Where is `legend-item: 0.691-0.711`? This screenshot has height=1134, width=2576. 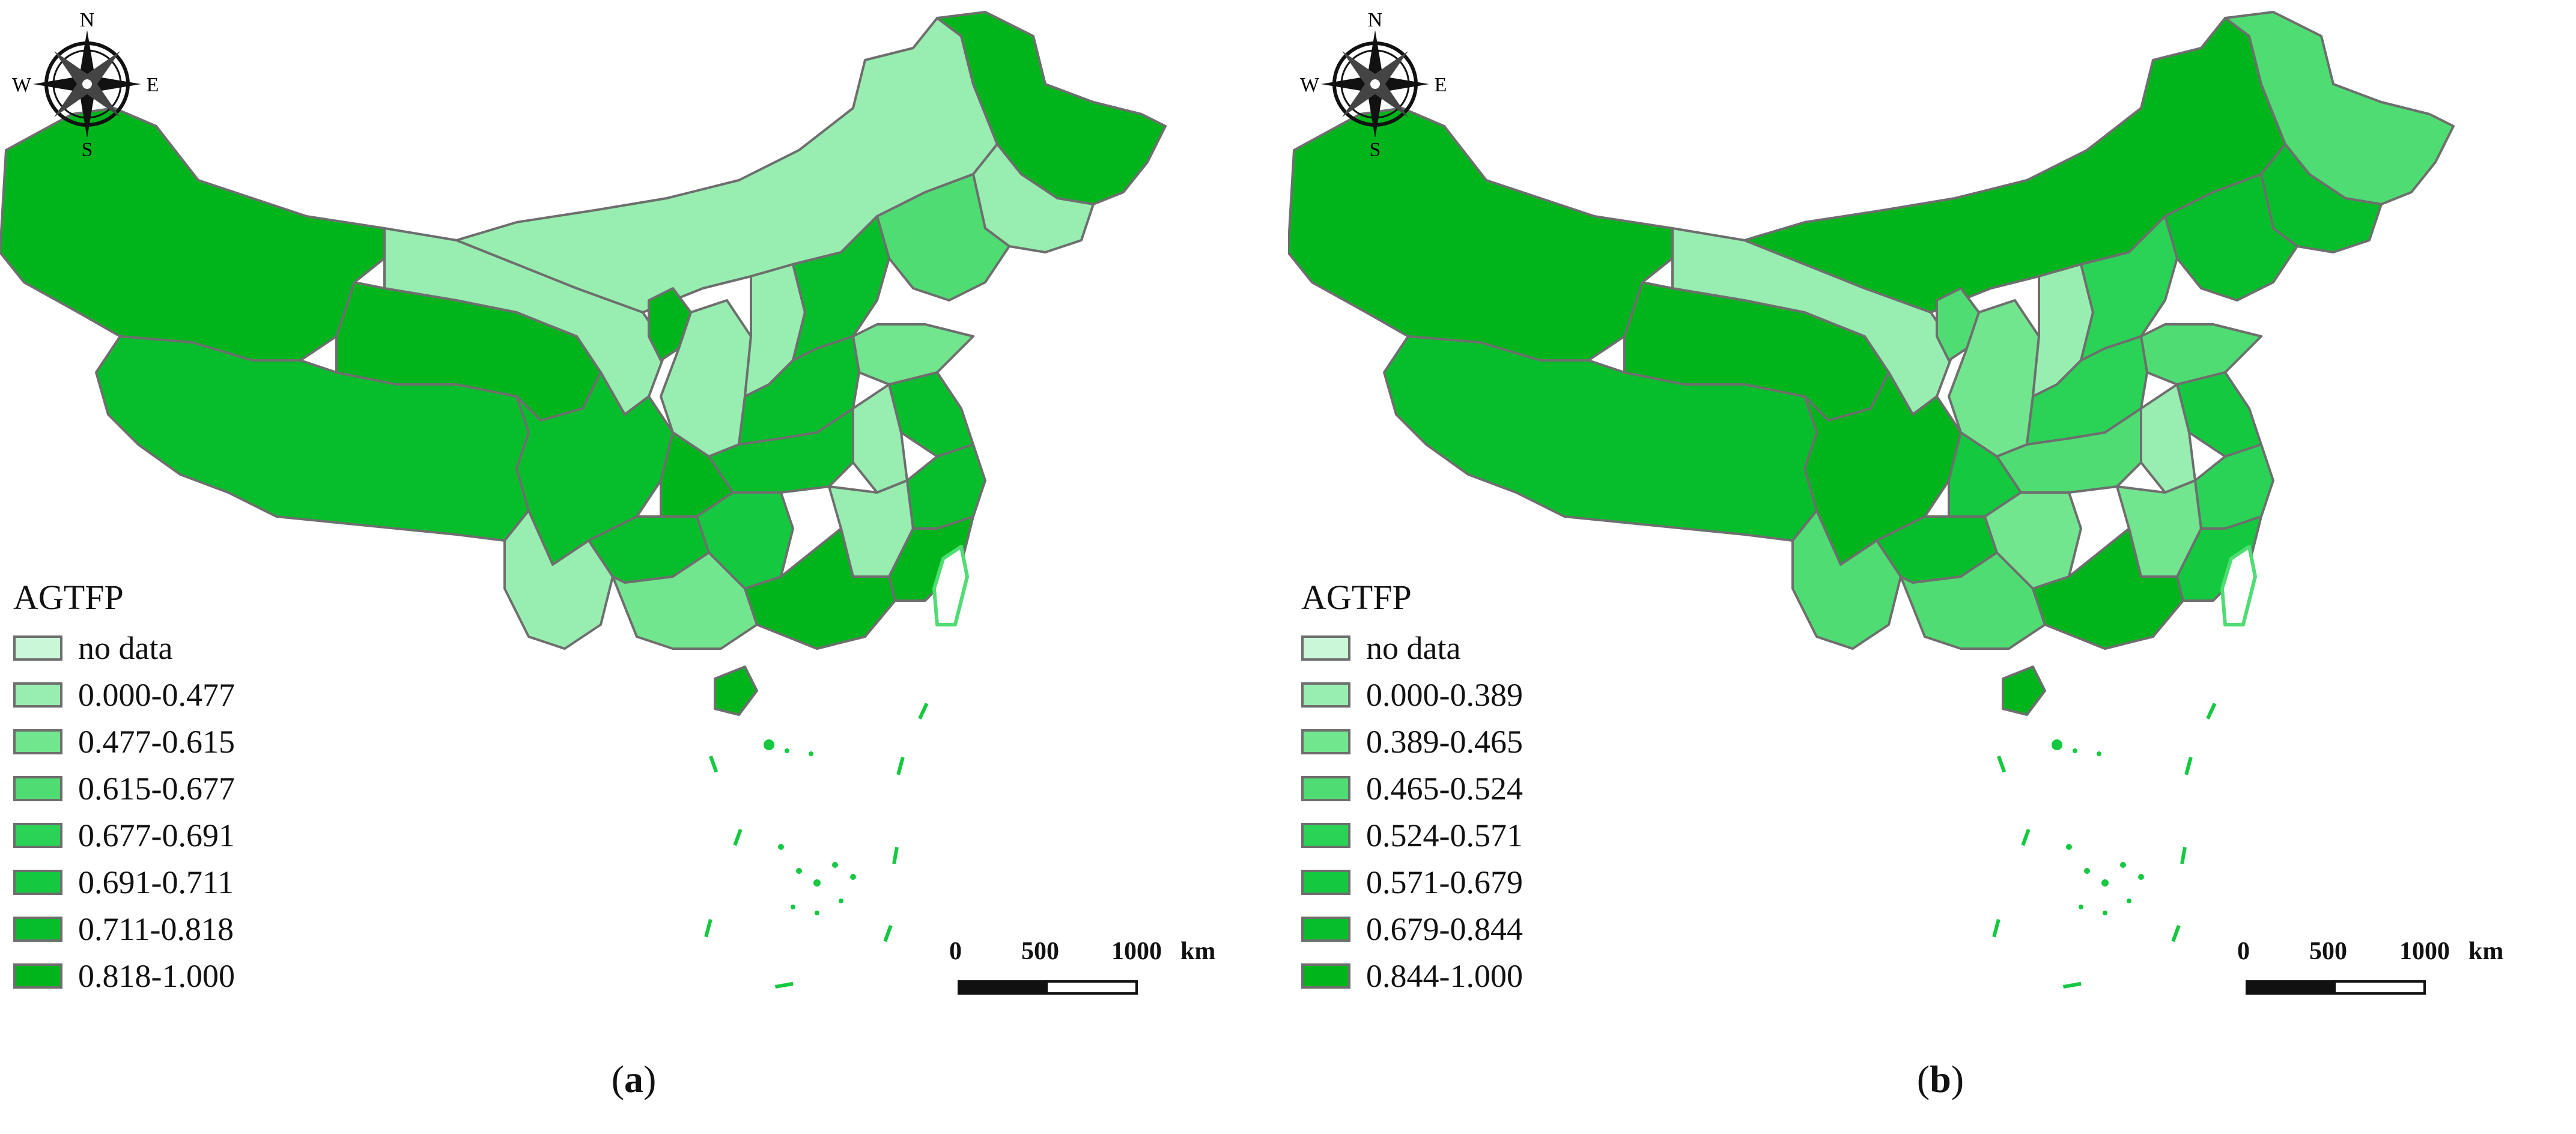 legend-item: 0.691-0.711 is located at coordinates (124, 882).